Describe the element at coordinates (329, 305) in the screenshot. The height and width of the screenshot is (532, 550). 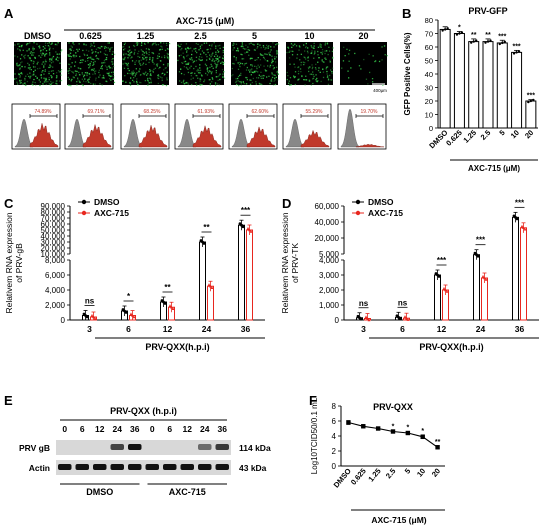
I see `y-tick-label: 1,000` at that location.